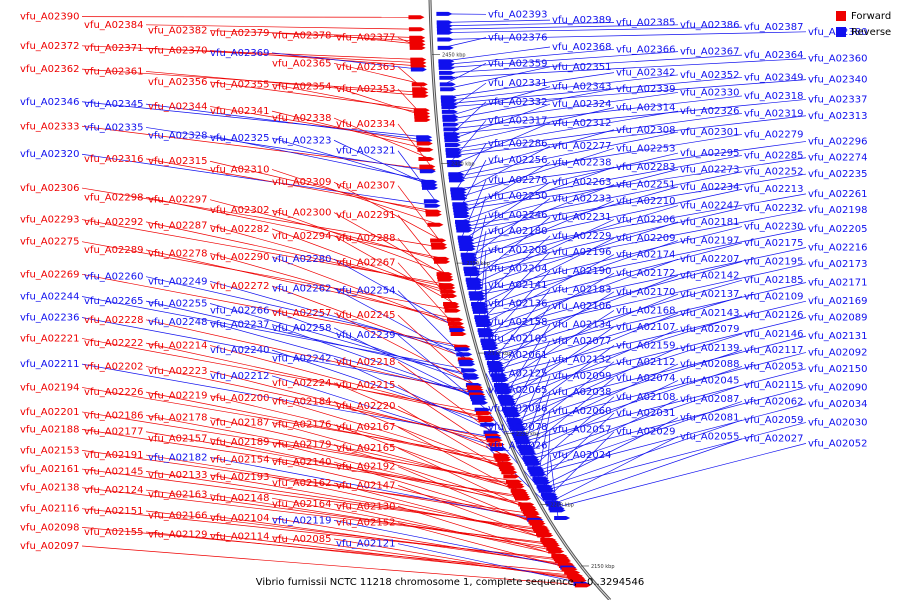  I want to click on gene-label: vfu_A02107, so click(645, 327).